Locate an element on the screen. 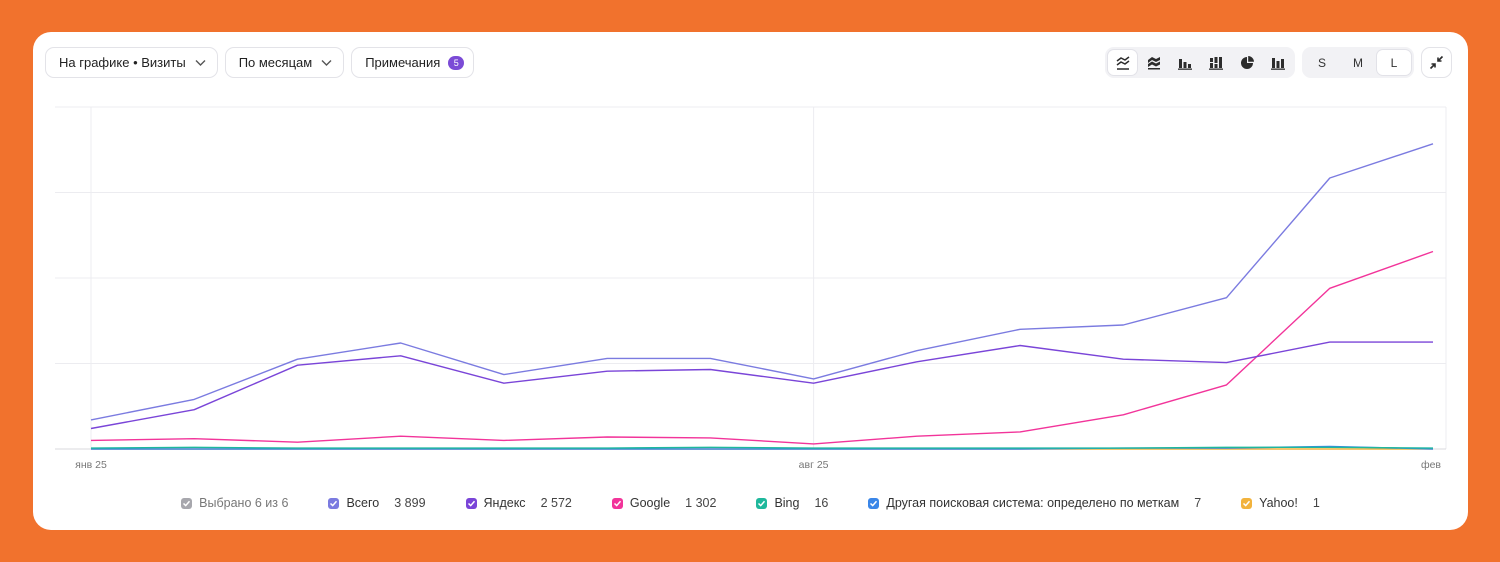 The height and width of the screenshot is (562, 1500). size-m-button: M is located at coordinates (1358, 62).